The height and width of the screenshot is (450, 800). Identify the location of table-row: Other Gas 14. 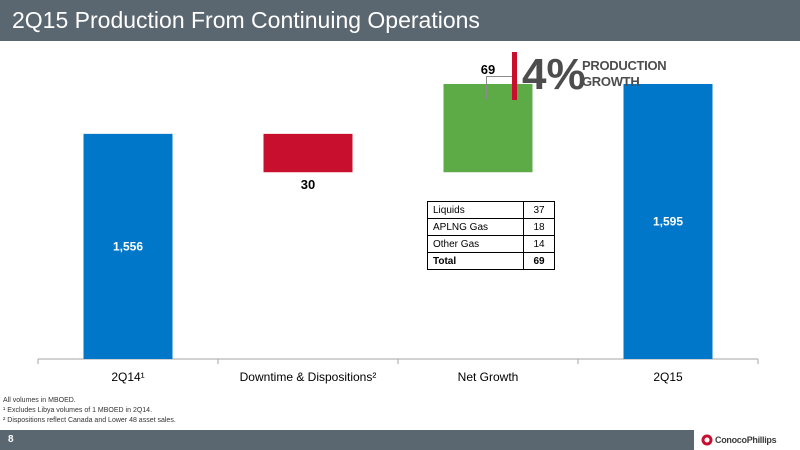
(491, 244).